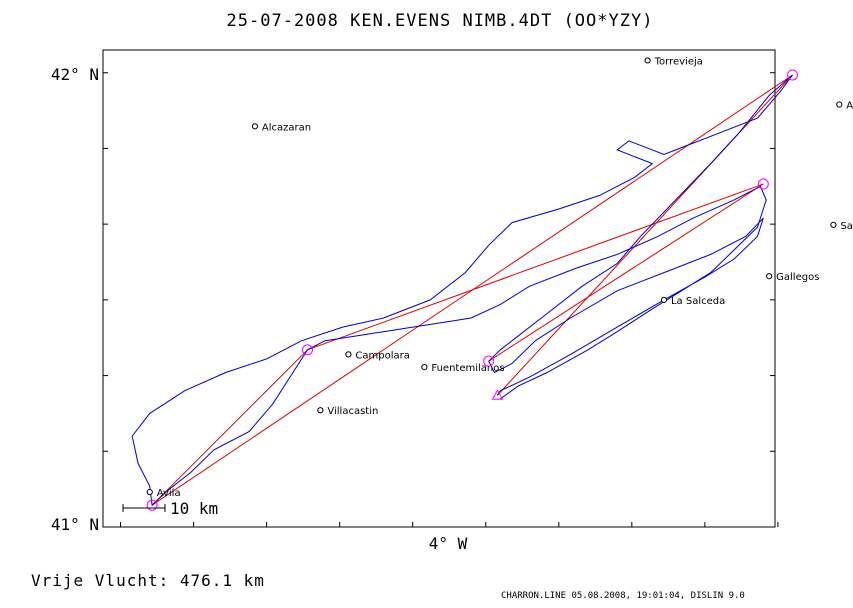 Image resolution: width=853 pixels, height=608 pixels. What do you see at coordinates (169, 493) in the screenshot?
I see `place-label-9: Avila` at bounding box center [169, 493].